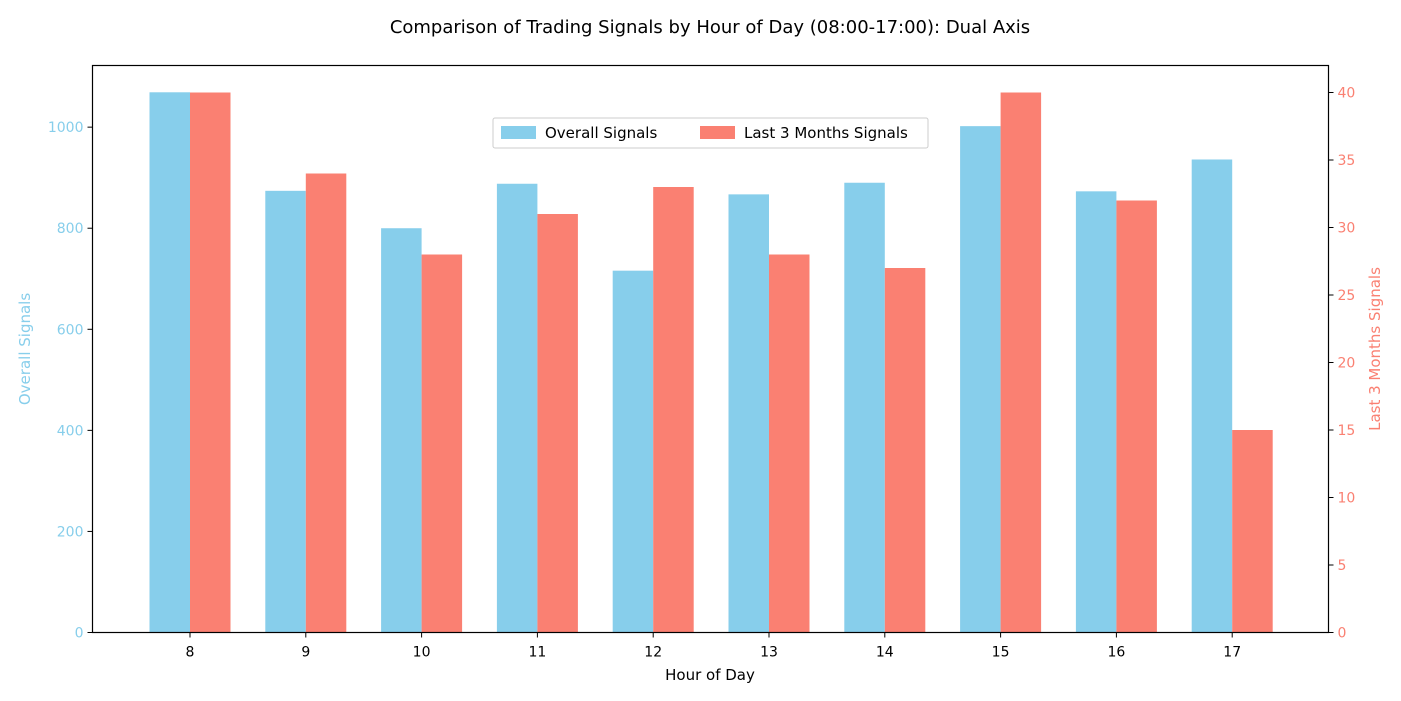 This screenshot has width=1401, height=701. What do you see at coordinates (1347, 499) in the screenshot?
I see `right-y-tick-label: 10` at bounding box center [1347, 499].